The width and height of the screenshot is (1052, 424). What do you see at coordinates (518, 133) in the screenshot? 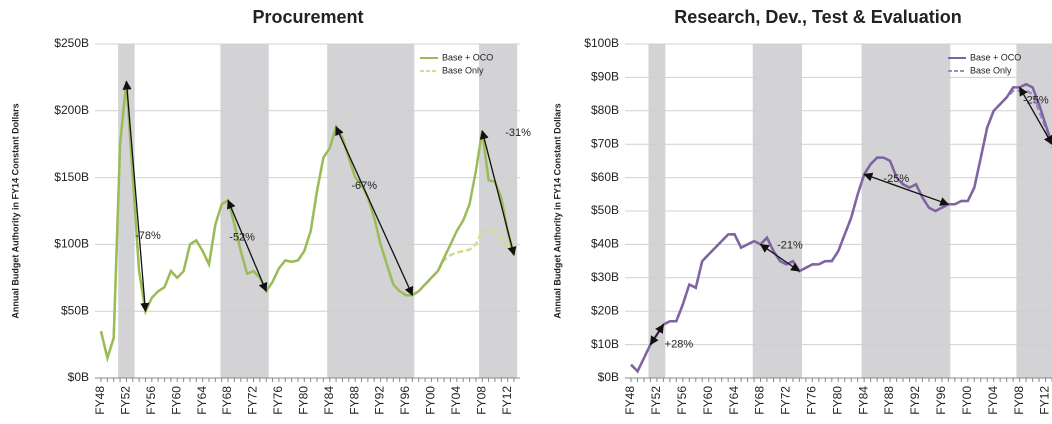
I see `annotation: -31%` at bounding box center [518, 133].